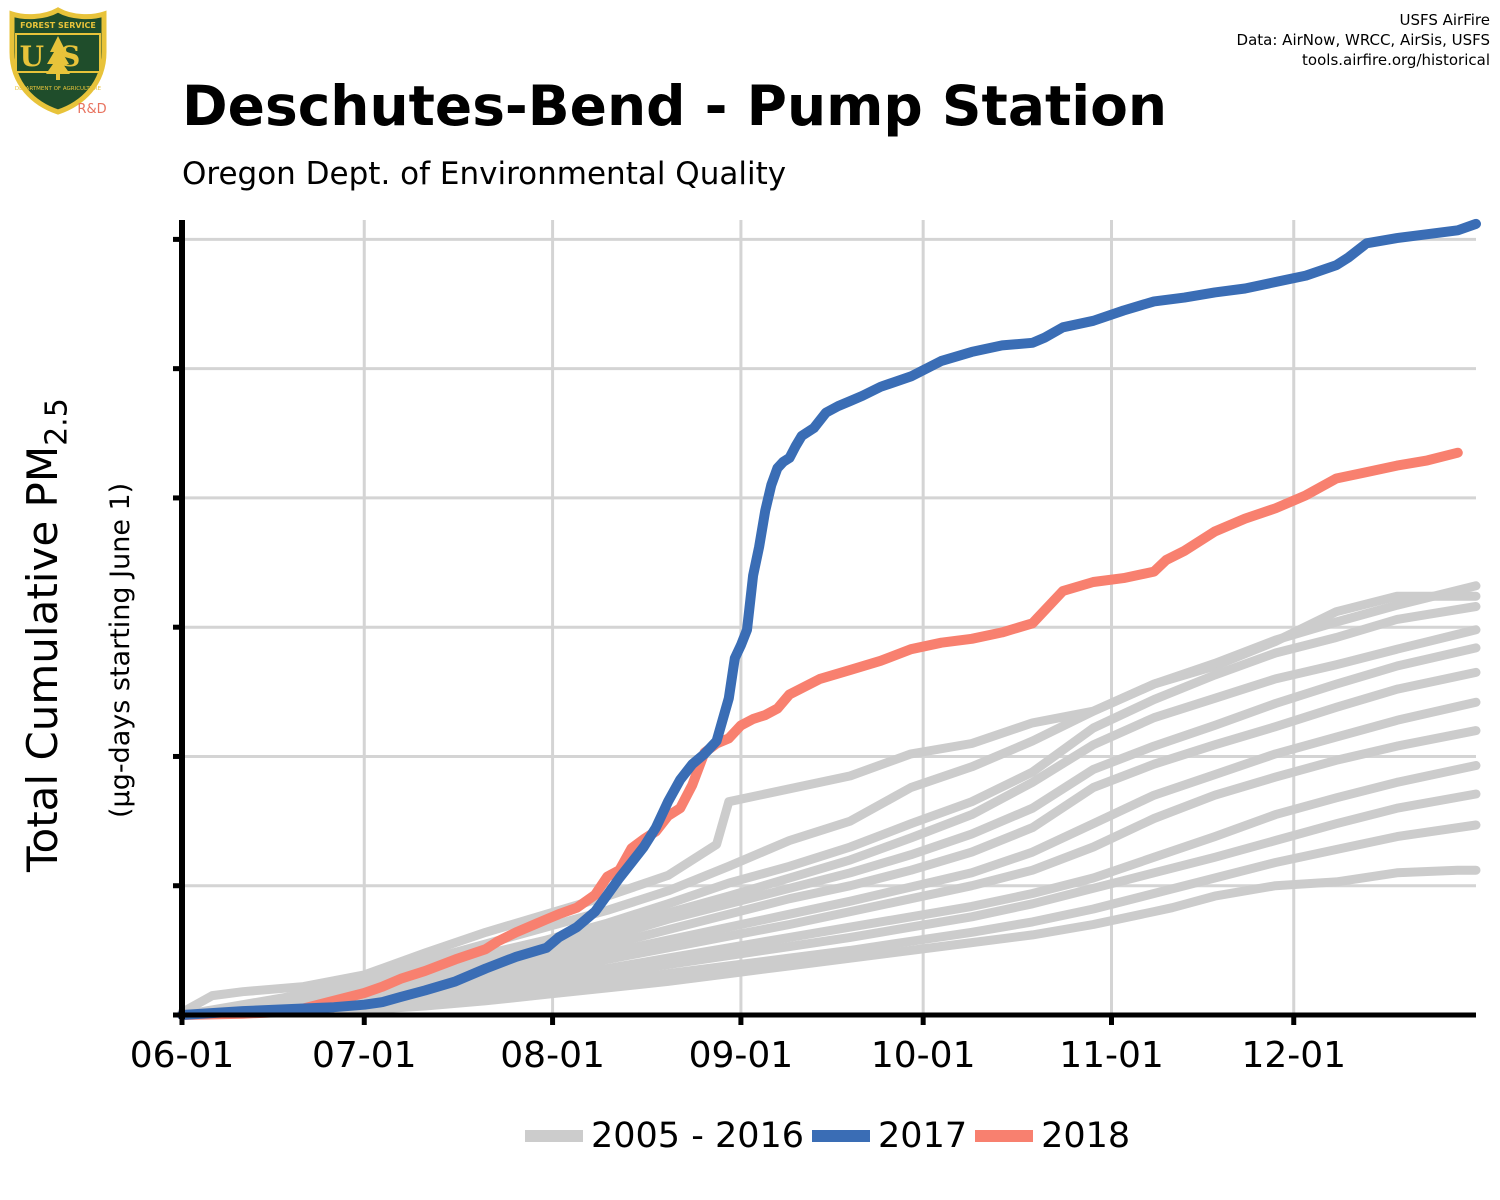 This screenshot has width=1500, height=1200. I want to click on legend-swatch-2018, so click(1004, 1136).